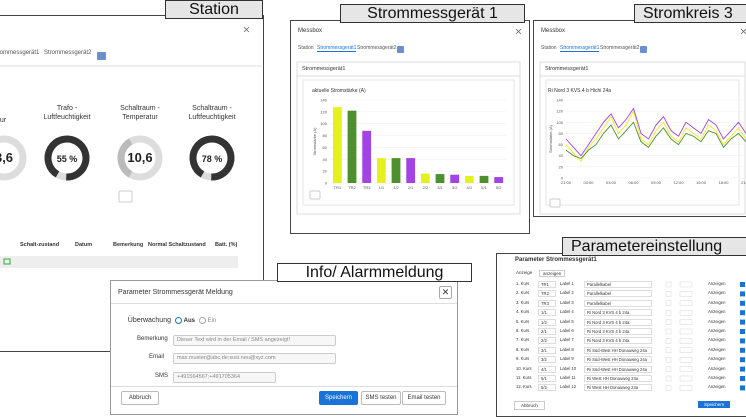  What do you see at coordinates (547, 313) in the screenshot?
I see `cell: 1/1` at bounding box center [547, 313].